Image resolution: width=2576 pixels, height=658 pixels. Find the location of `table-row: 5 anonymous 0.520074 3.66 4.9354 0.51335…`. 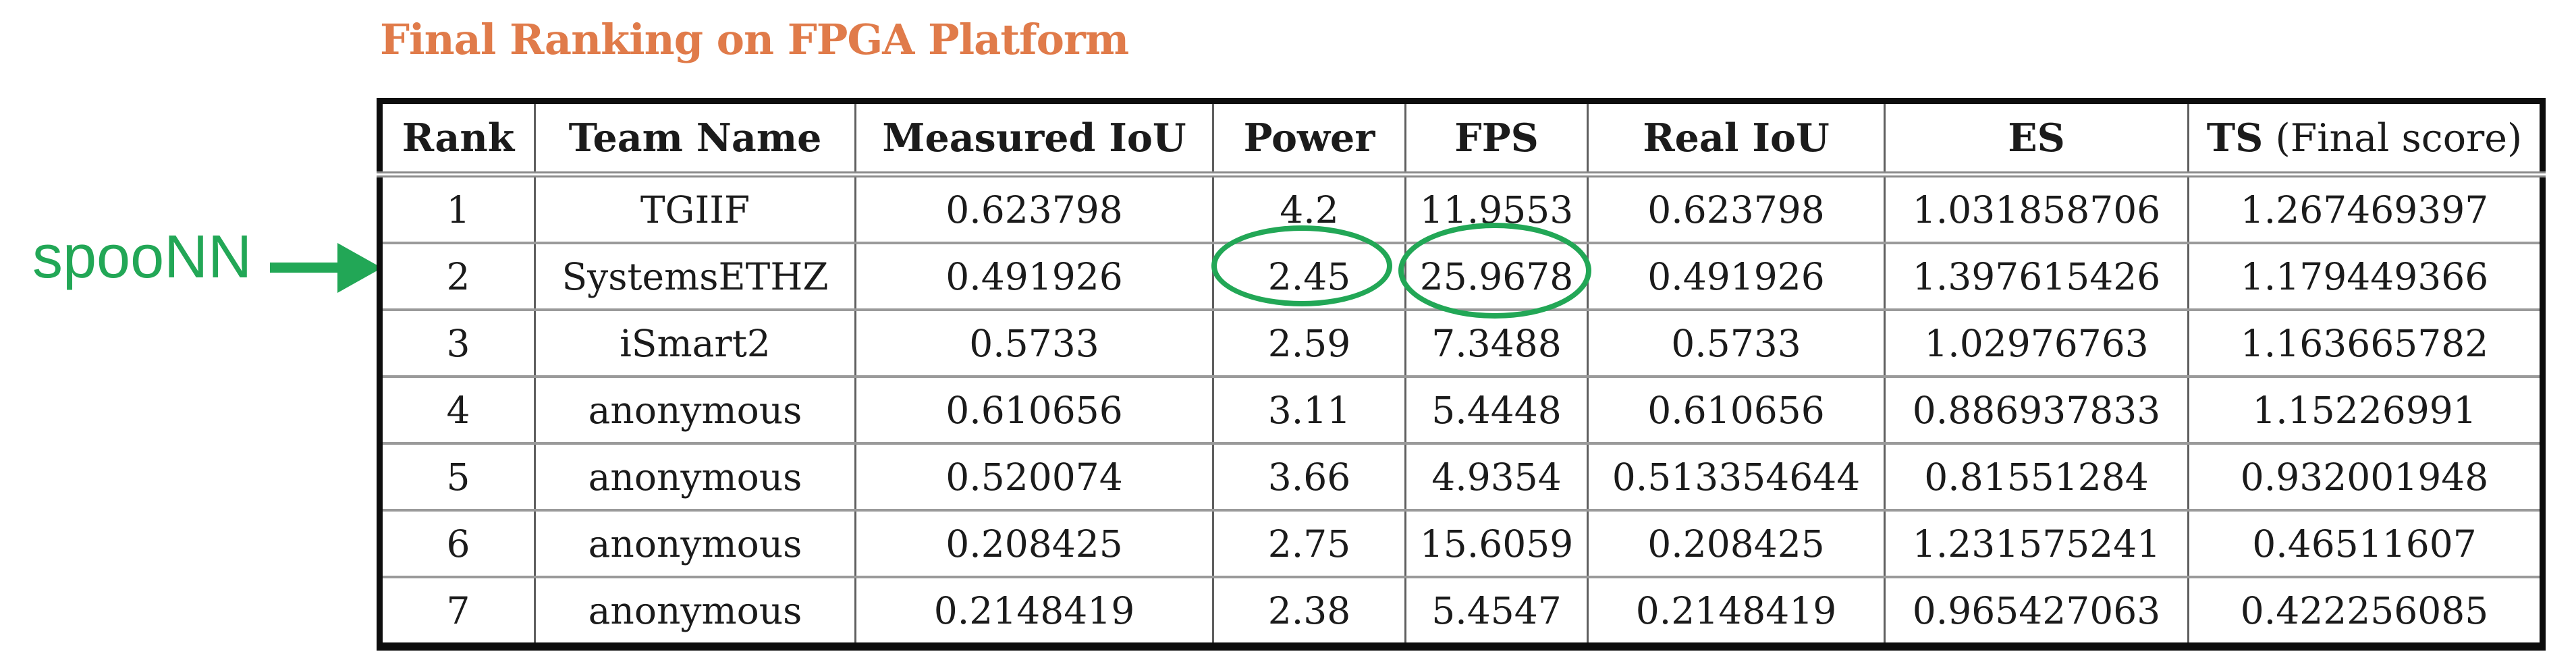

table-row: 5 anonymous 0.520074 3.66 4.9354 0.51335… is located at coordinates (1461, 476).